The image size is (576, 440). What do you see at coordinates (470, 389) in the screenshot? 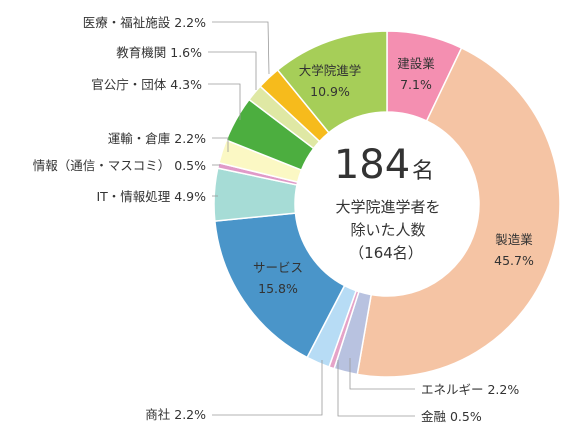
I see `slice-label-energy: エネルギー 2.2%` at bounding box center [470, 389].